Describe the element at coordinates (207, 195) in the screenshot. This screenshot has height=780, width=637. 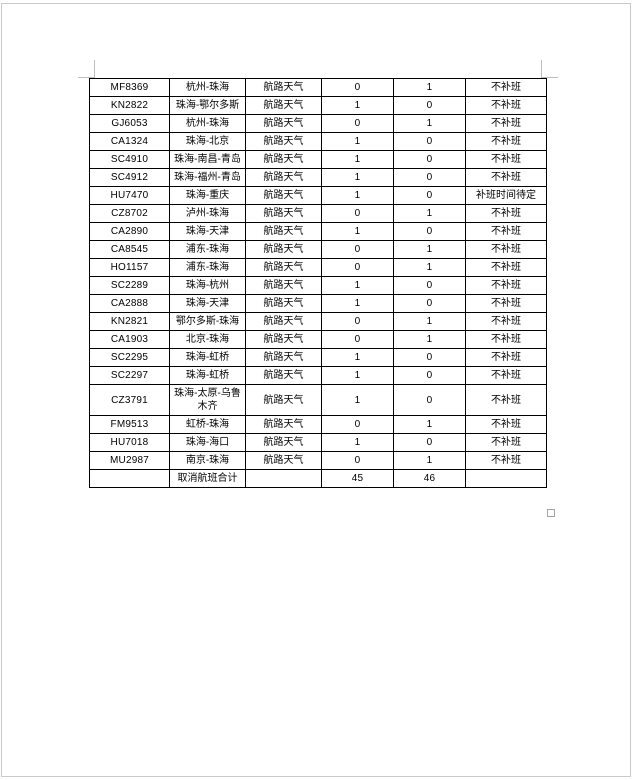
I see `route-cell: 珠海-重庆` at that location.